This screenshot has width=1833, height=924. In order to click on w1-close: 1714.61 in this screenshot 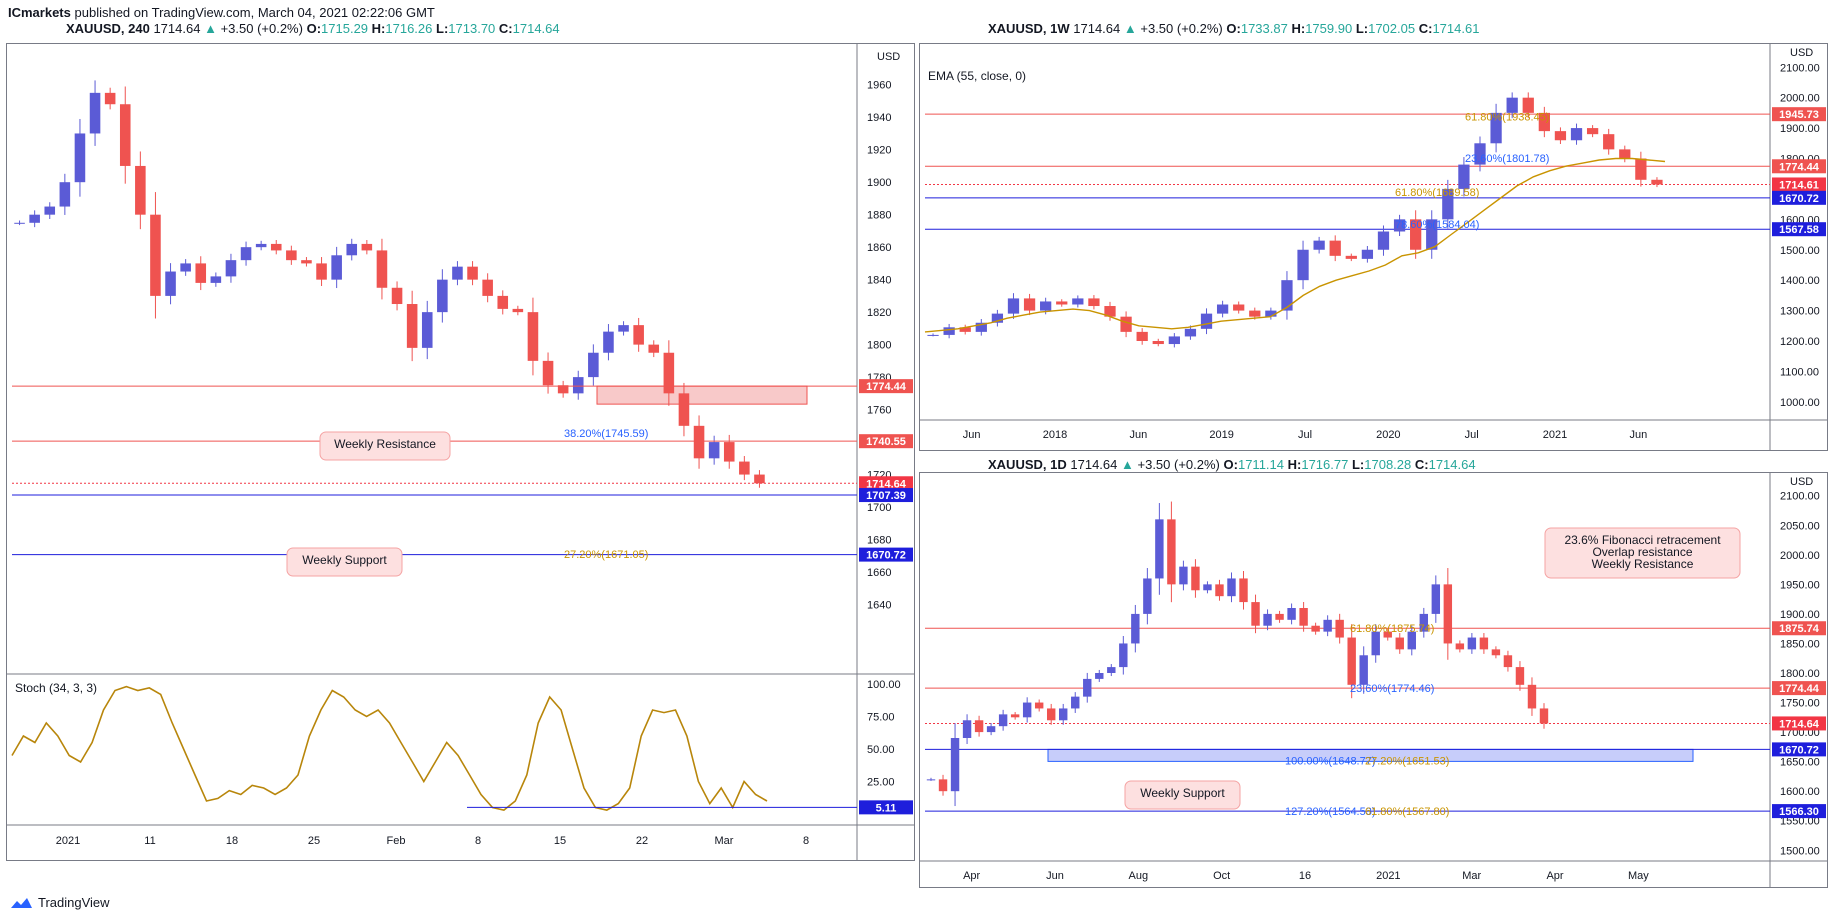, I will do `click(1456, 28)`.